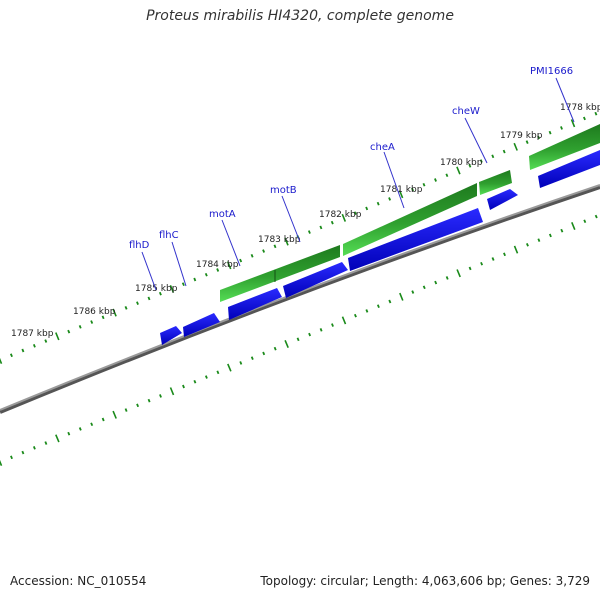 This screenshot has height=600, width=600. Describe the element at coordinates (32, 334) in the screenshot. I see `tick-label-1787: 1787 kbp` at that location.